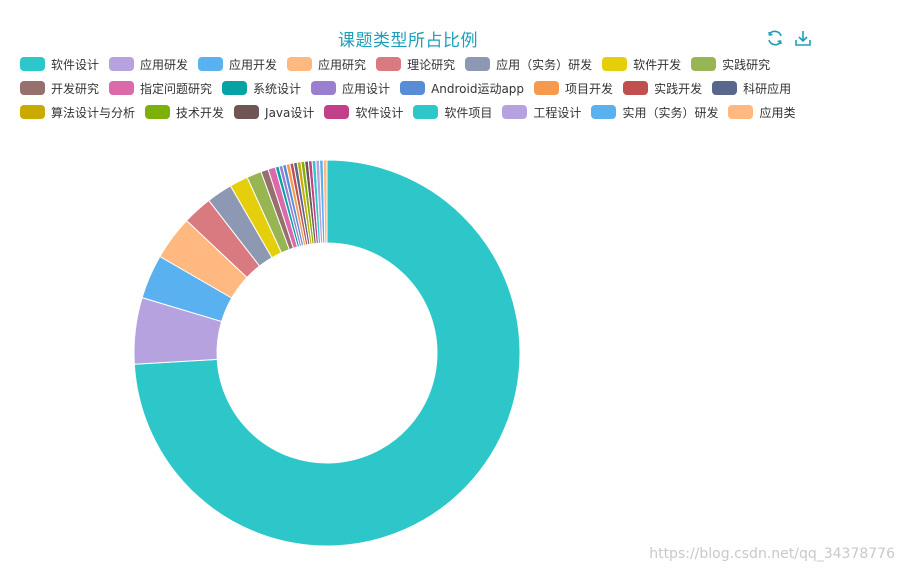  I want to click on legend-item: 软件项目, so click(452, 112).